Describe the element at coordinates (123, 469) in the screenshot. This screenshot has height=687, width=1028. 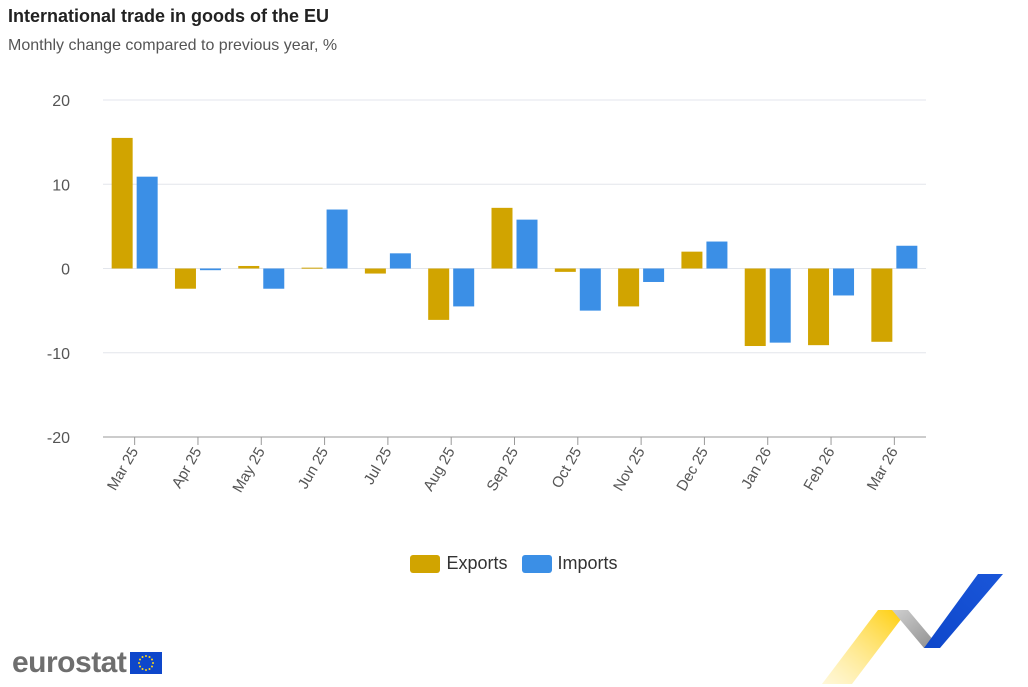
I see `x-tick-label: Mar 25` at that location.